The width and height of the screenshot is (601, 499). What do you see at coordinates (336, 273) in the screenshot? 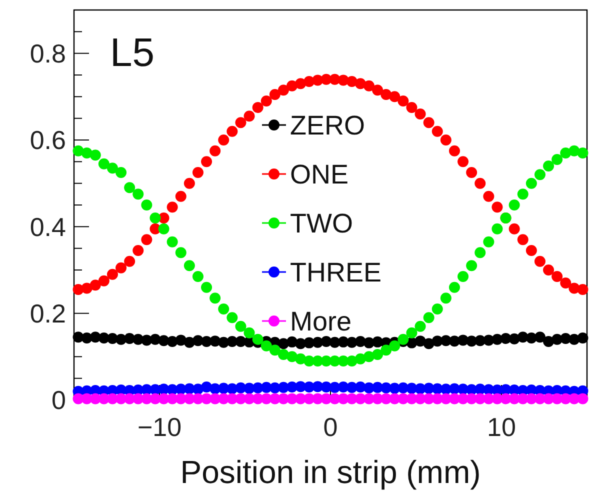
I see `legend-label: THREE` at bounding box center [336, 273].